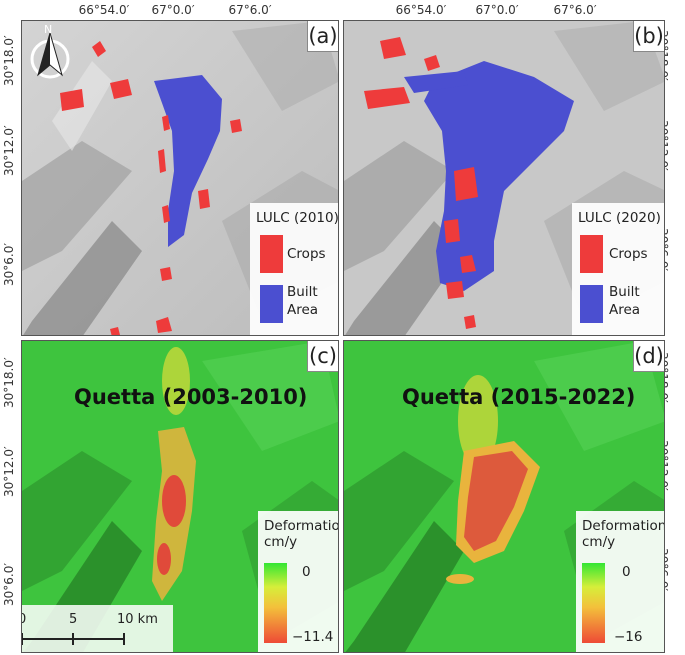 Image resolution: width=685 pixels, height=655 pixels. What do you see at coordinates (519, 397) in the screenshot?
I see `map-title-d: Quetta (2015-2022)` at bounding box center [519, 397].